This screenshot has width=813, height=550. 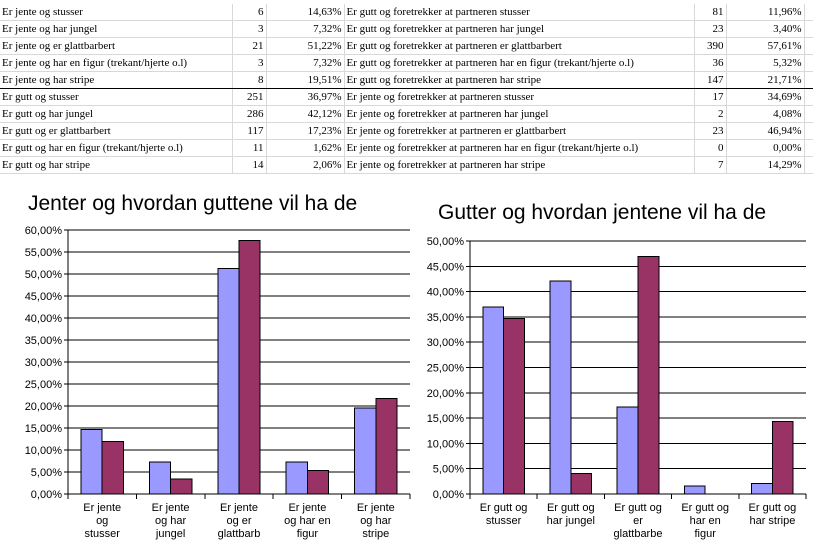 What do you see at coordinates (116, 12) in the screenshot?
I see `cell-left-label: Er jente og stusser` at bounding box center [116, 12].